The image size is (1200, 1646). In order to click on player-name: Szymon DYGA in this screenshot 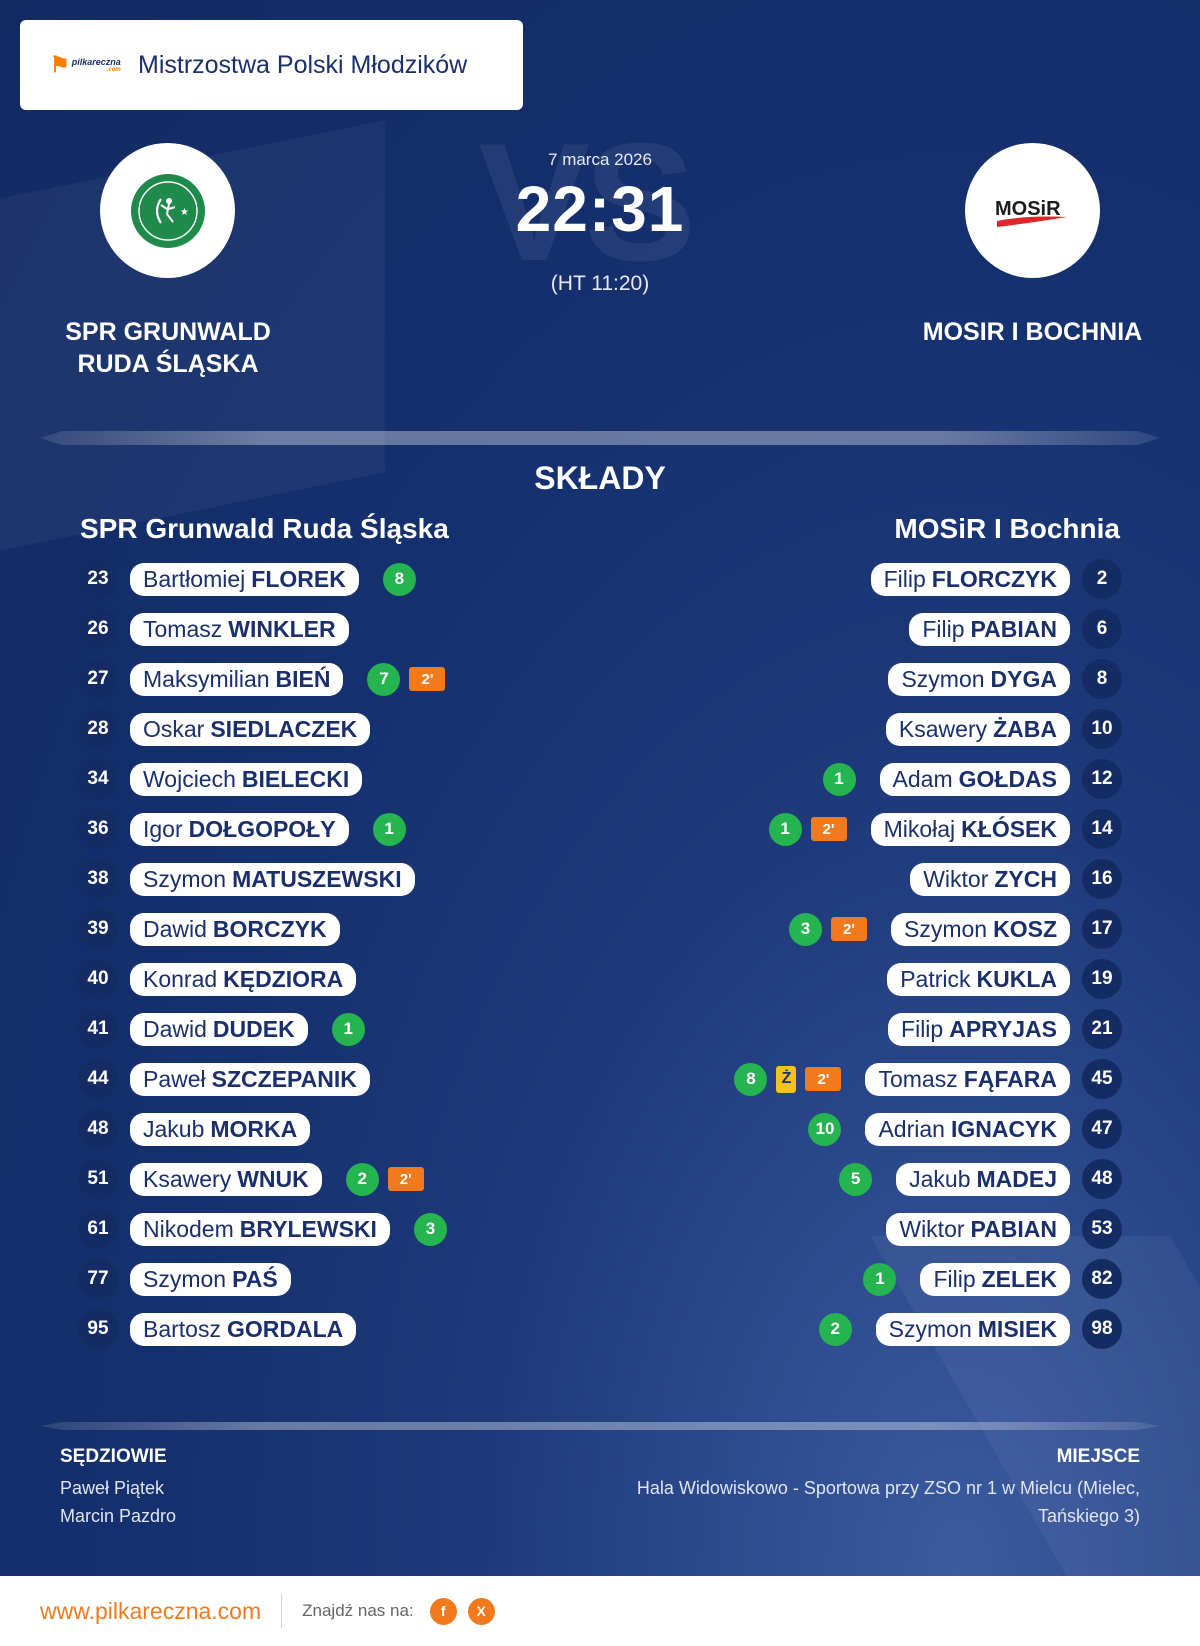, I will do `click(979, 679)`.